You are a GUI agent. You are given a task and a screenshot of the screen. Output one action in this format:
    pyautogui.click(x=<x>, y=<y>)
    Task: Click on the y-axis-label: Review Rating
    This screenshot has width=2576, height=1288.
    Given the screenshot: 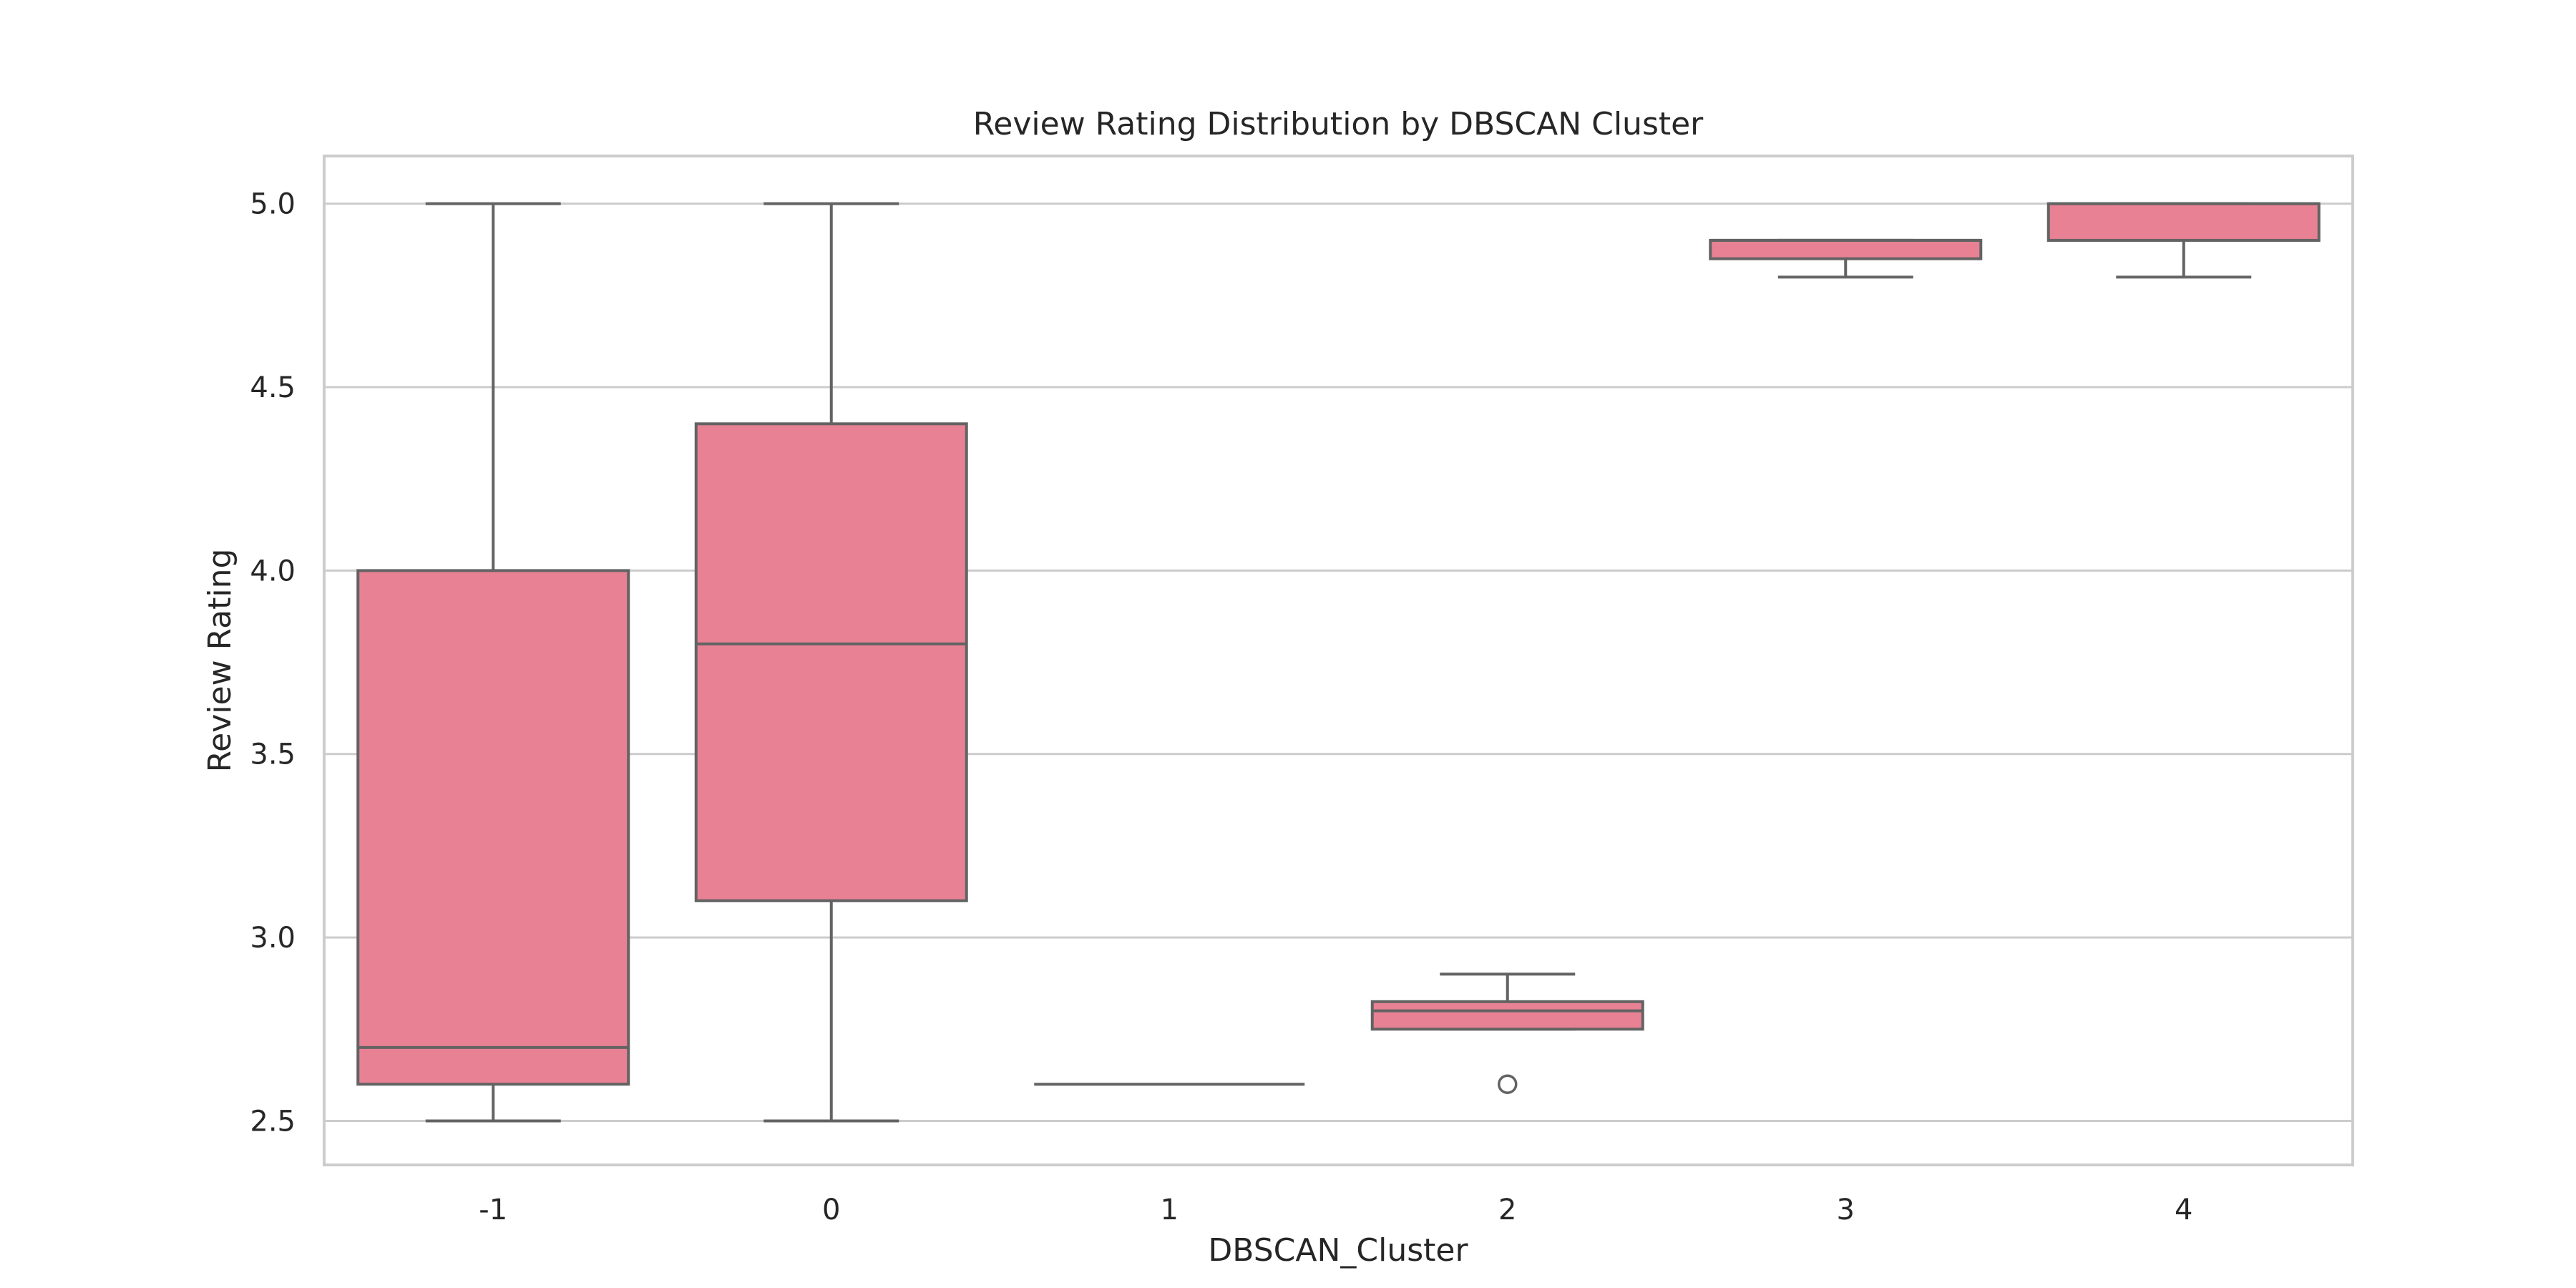 What is the action you would take?
    pyautogui.click(x=220, y=661)
    